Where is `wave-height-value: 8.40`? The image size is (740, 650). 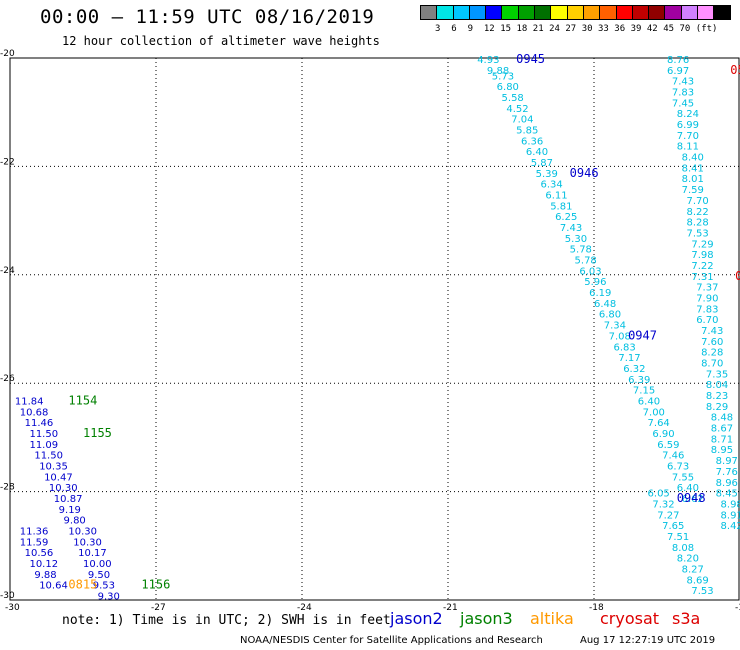
wave-height-value: 8.40 is located at coordinates (693, 158).